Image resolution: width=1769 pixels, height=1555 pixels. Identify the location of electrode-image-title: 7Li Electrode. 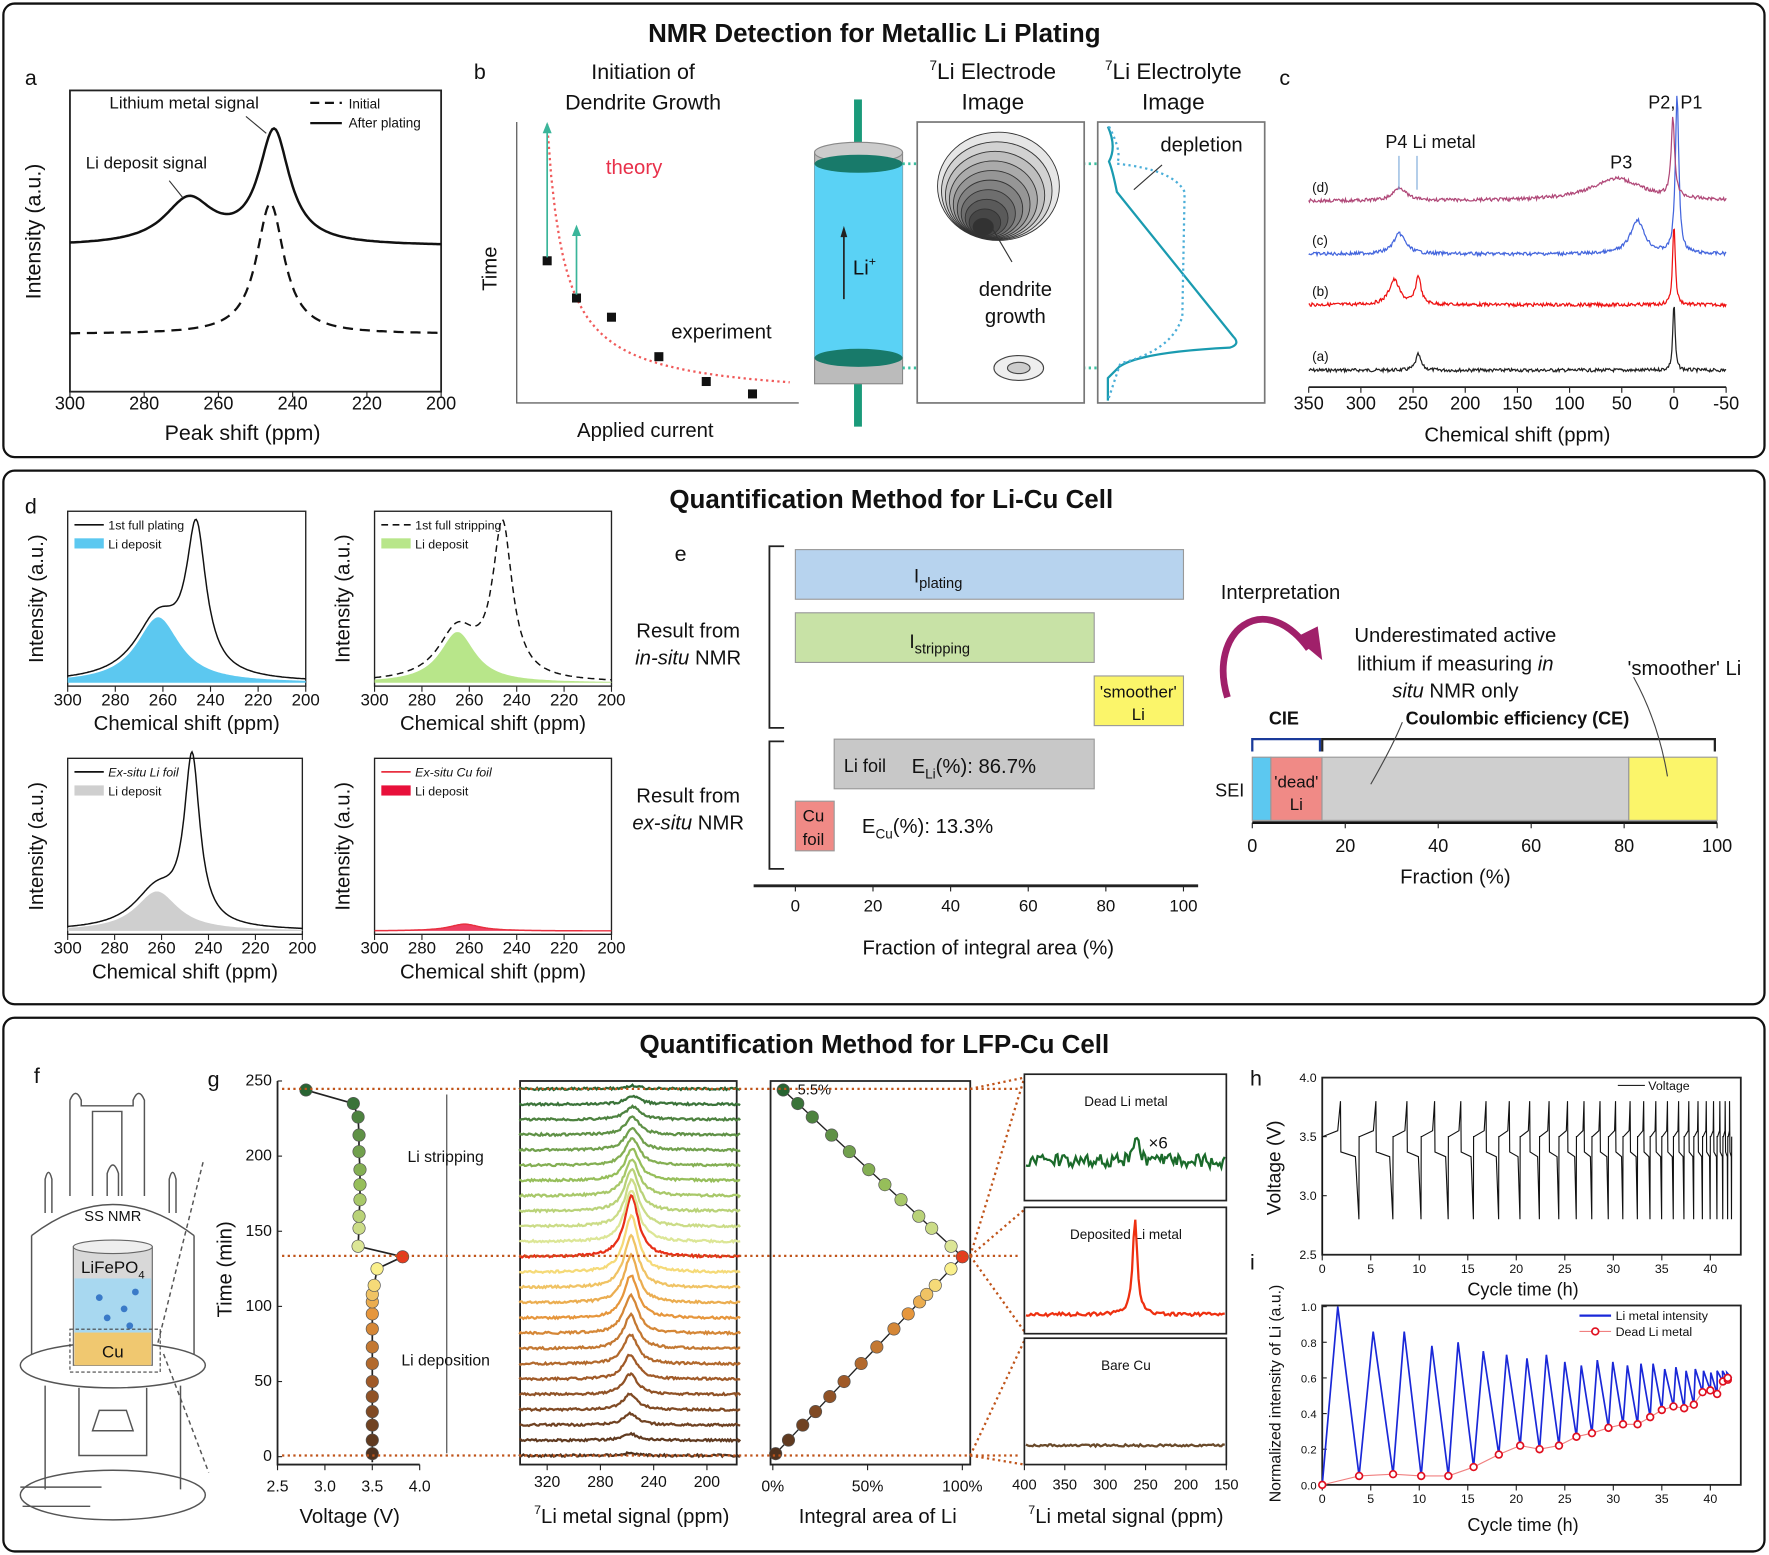
(993, 71).